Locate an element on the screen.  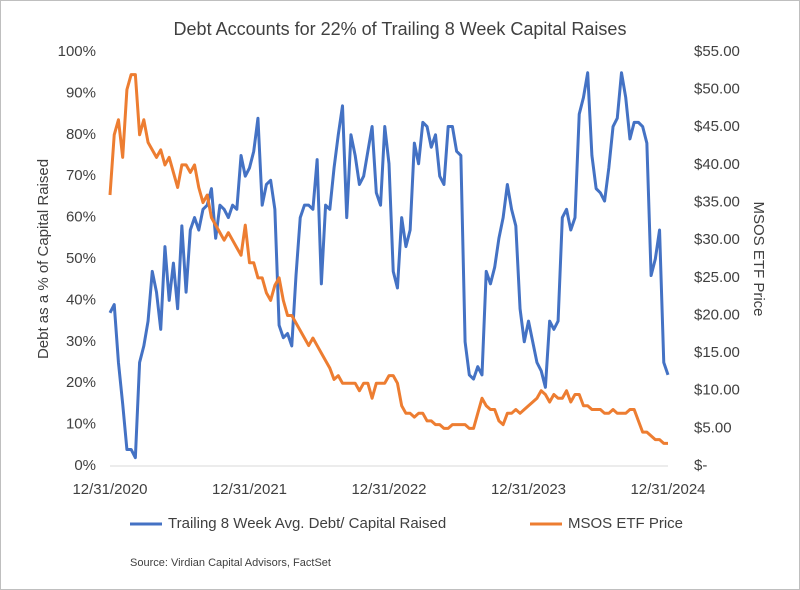
x-tick-label: 12/31/2024 is located at coordinates (667, 489).